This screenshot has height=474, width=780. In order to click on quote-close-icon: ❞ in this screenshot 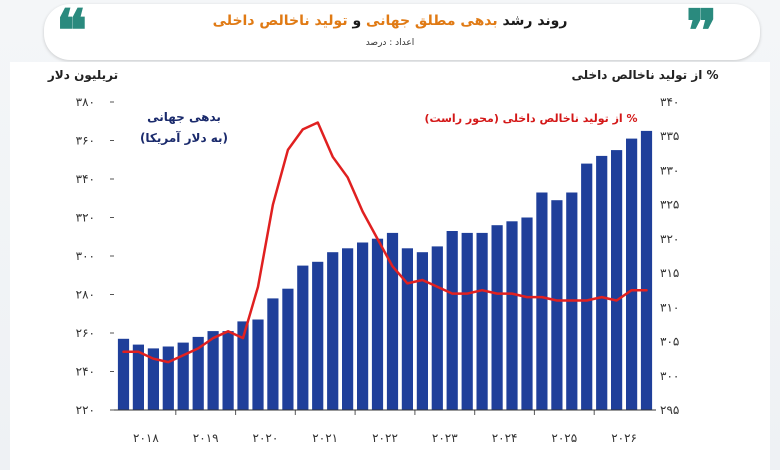, I will do `click(702, 32)`.